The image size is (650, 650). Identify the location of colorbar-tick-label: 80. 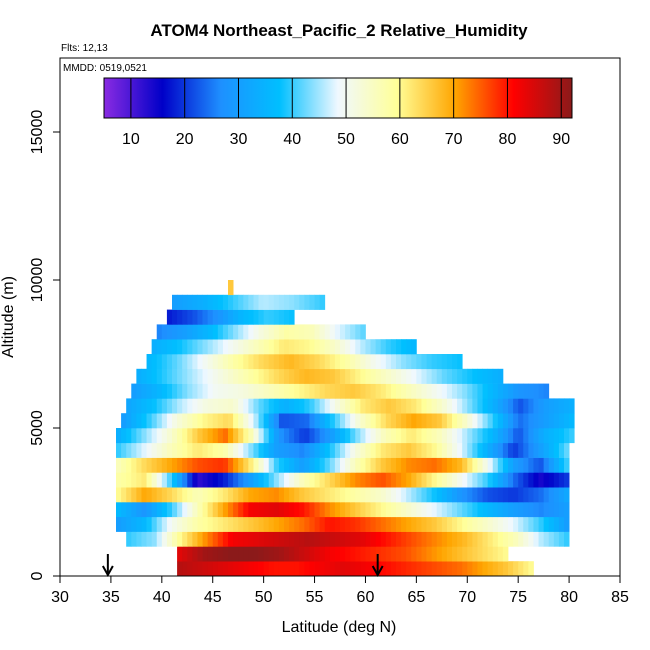
(508, 139).